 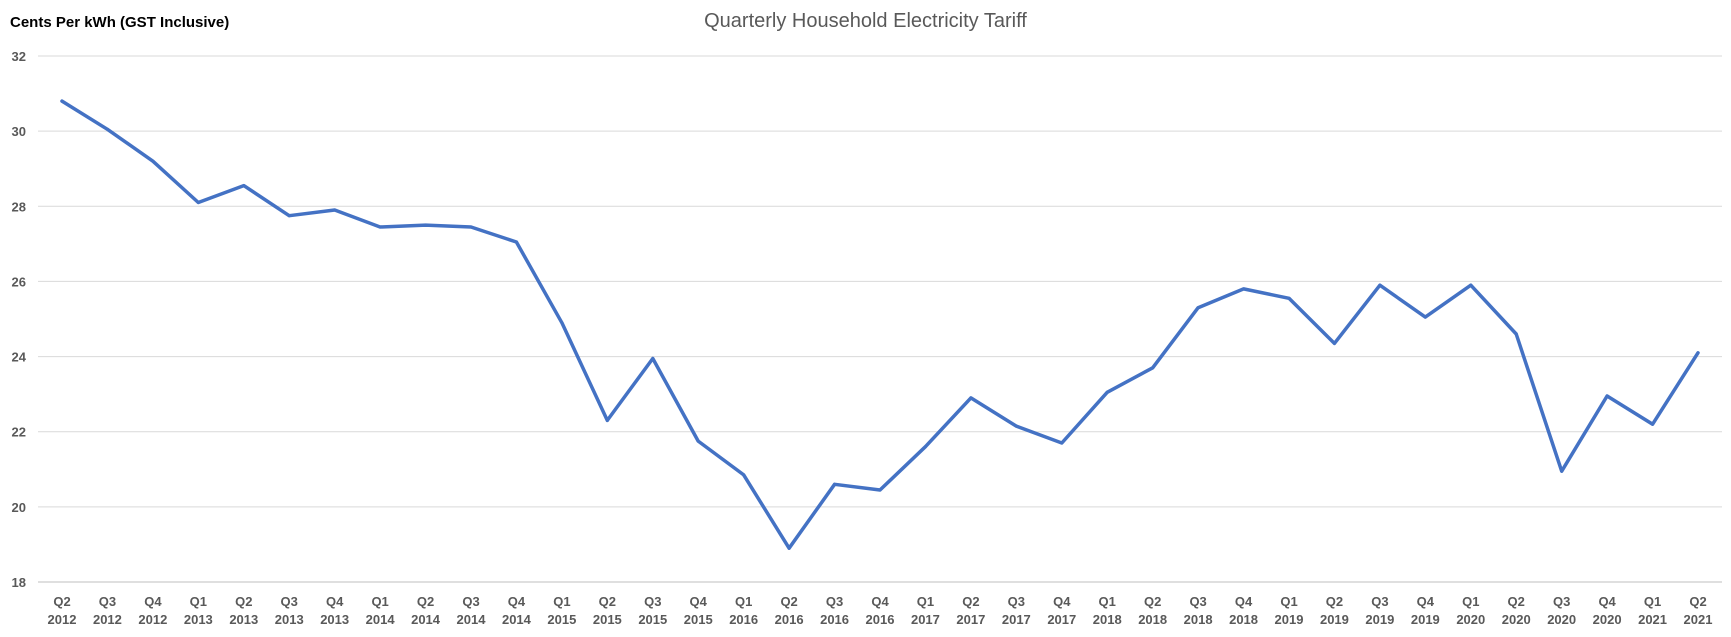 What do you see at coordinates (19, 131) in the screenshot?
I see `y-tick-label: 30` at bounding box center [19, 131].